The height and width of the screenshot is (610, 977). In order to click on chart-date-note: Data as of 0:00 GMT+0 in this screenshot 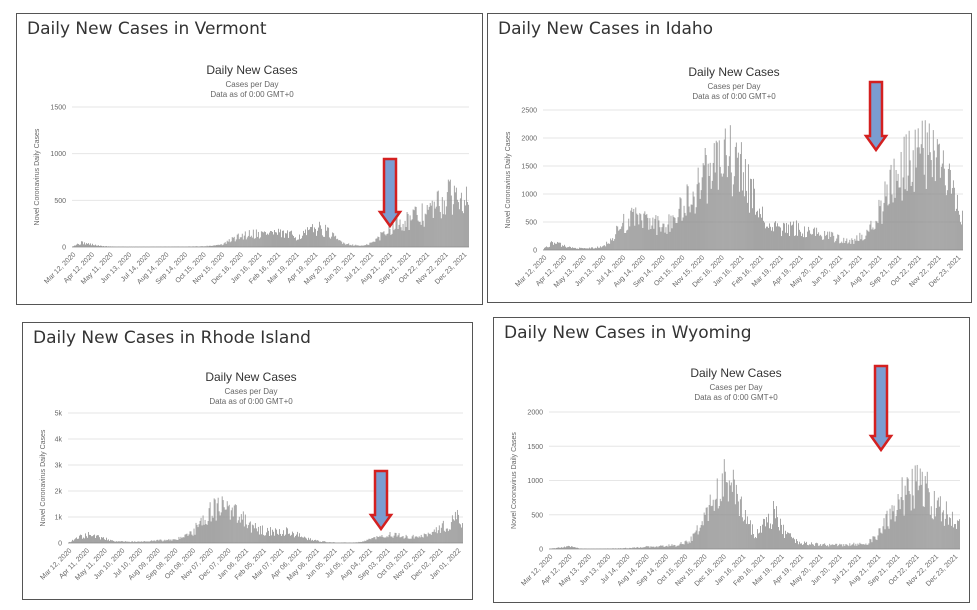, I will do `click(252, 94)`.